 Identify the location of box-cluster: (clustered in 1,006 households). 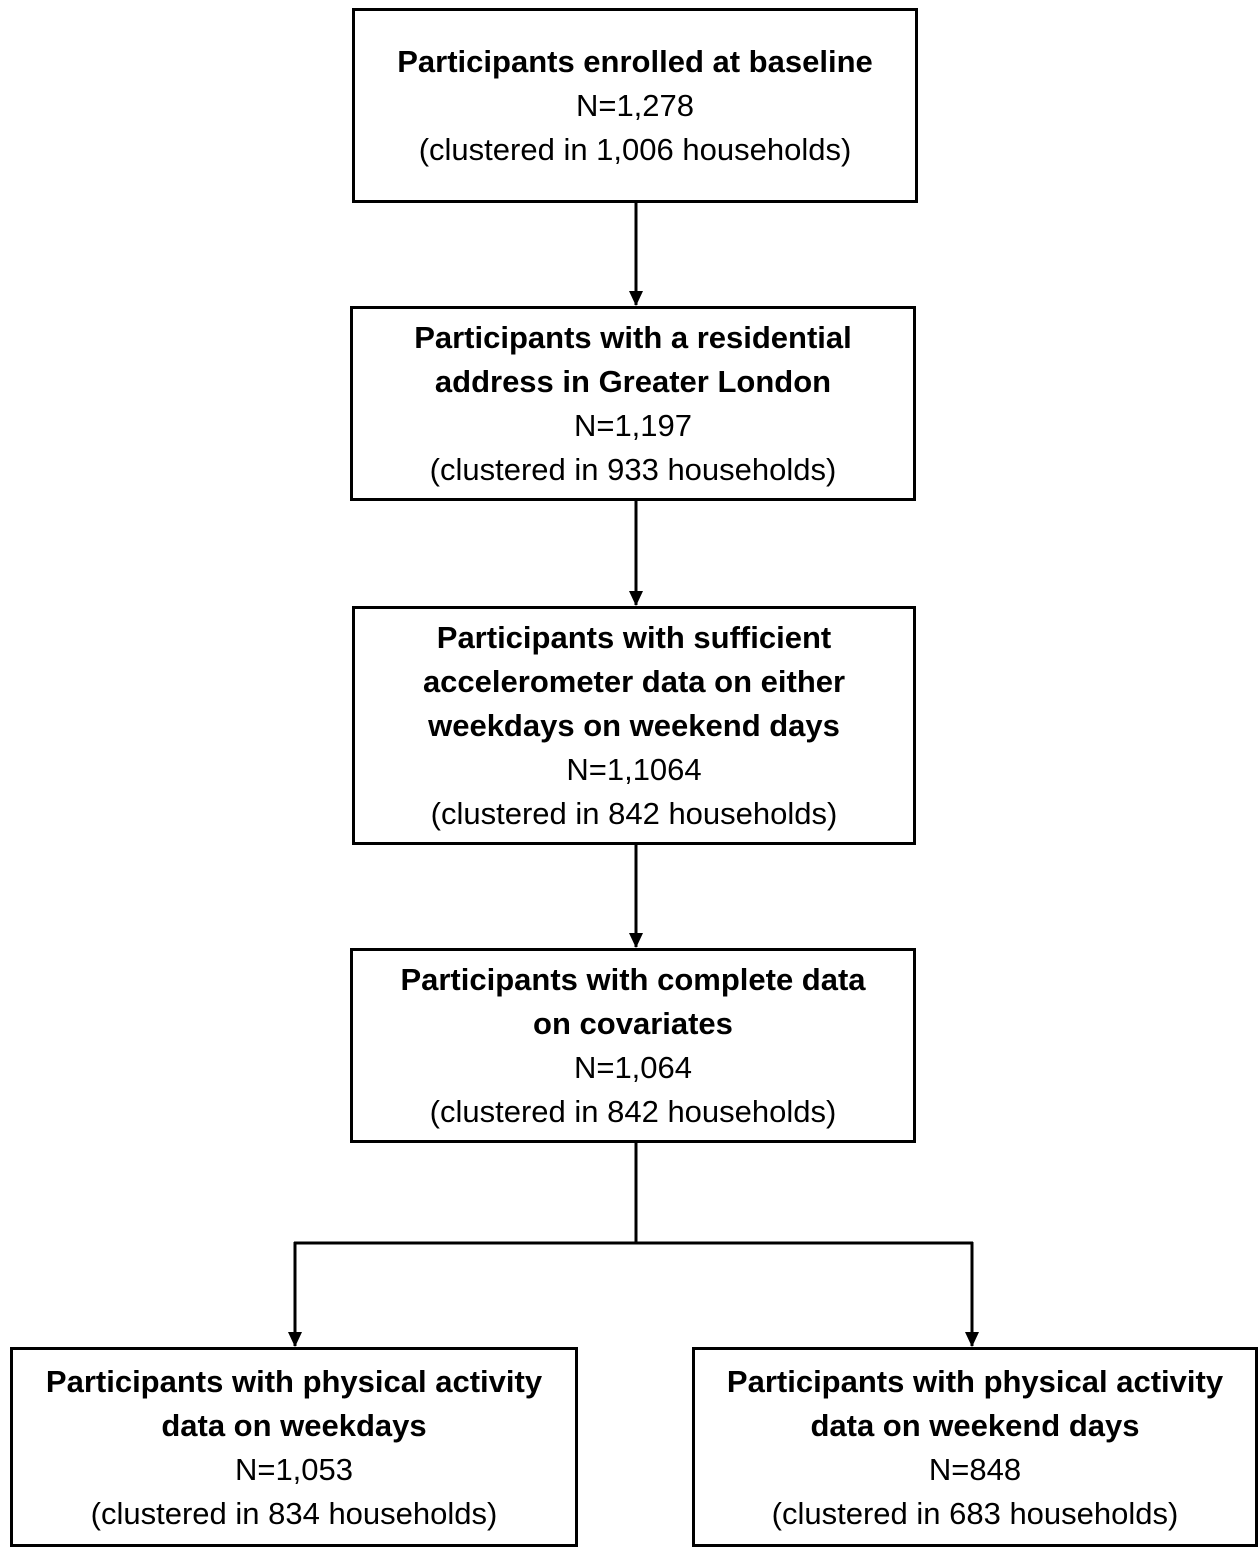
(635, 149).